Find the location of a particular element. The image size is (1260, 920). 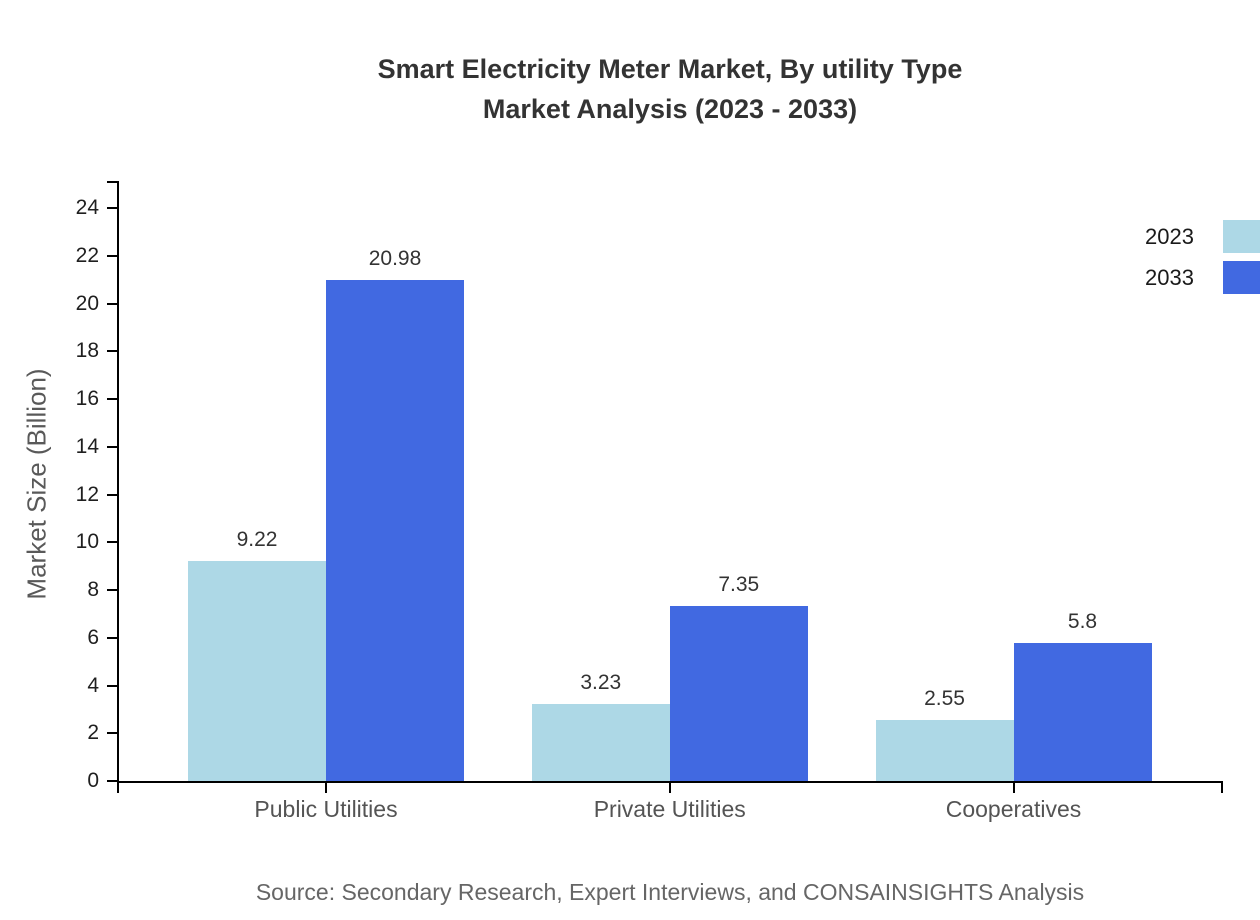

y-axis-tick-label: 12 is located at coordinates (87, 494).